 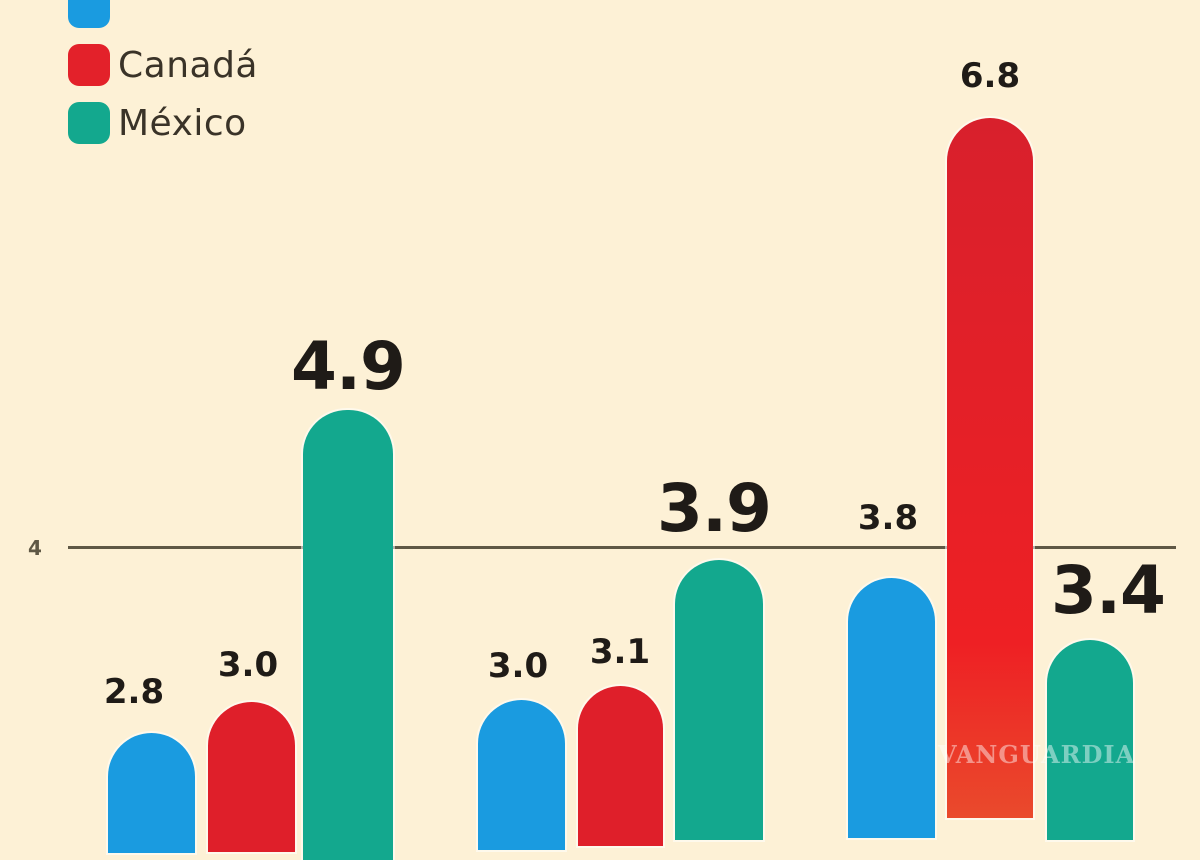 I want to click on bar-g1-mexico, so click(x=348, y=635).